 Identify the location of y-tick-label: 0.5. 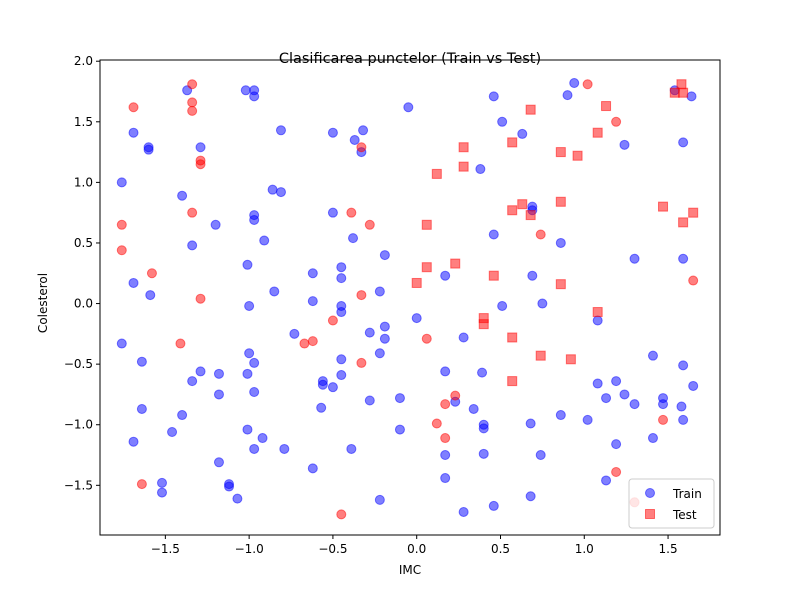
(83, 243).